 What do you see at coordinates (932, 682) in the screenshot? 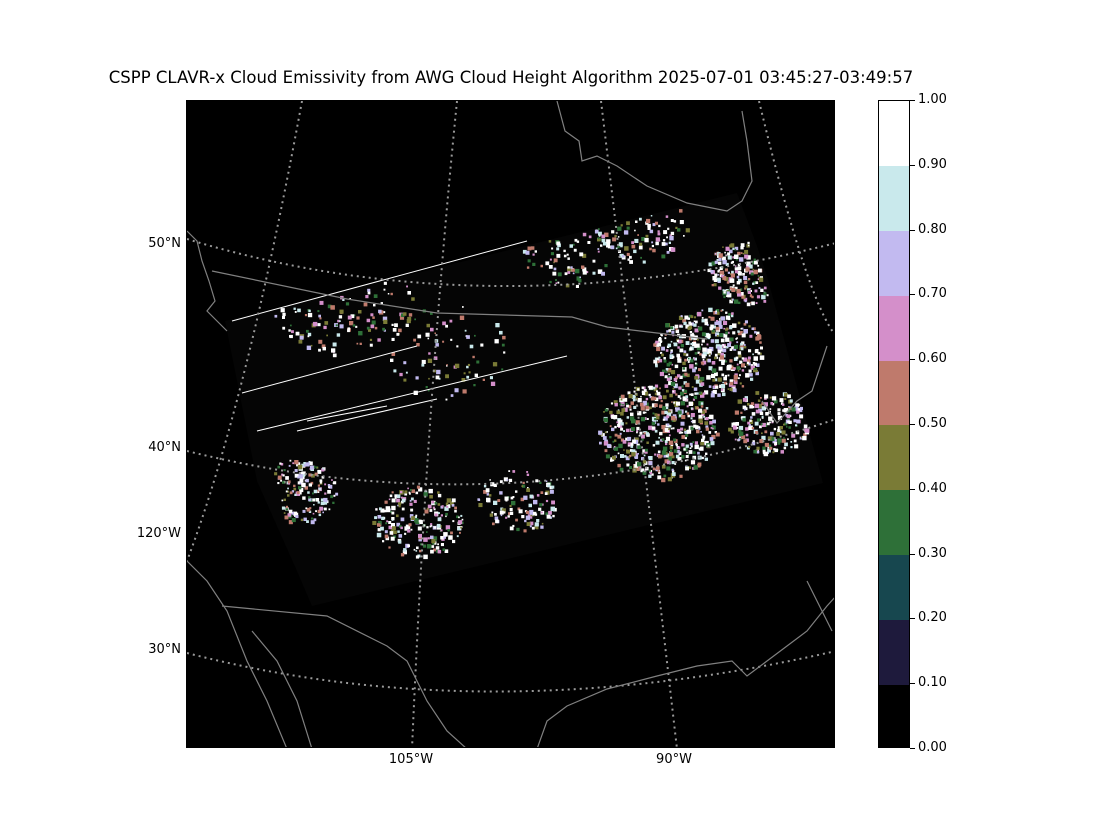
I see `colorbar-tick-label: 0.10` at bounding box center [932, 682].